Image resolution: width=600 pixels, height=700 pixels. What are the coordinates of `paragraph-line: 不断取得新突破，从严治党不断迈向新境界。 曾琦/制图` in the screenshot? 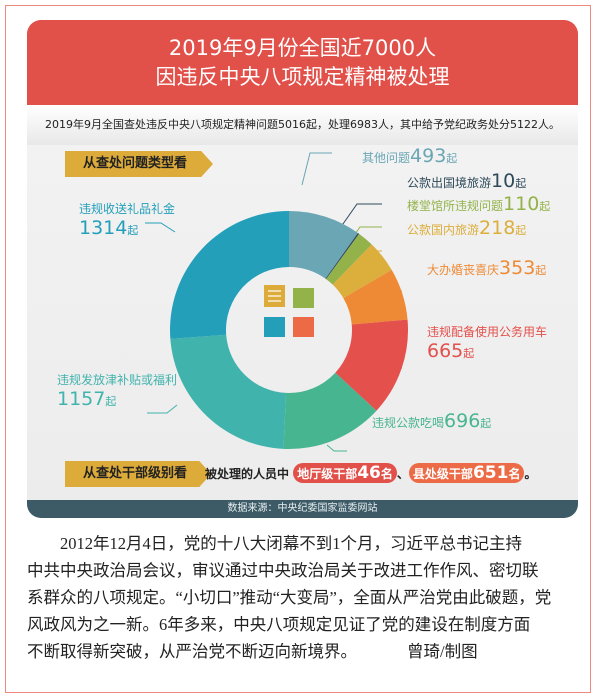 It's located at (252, 651).